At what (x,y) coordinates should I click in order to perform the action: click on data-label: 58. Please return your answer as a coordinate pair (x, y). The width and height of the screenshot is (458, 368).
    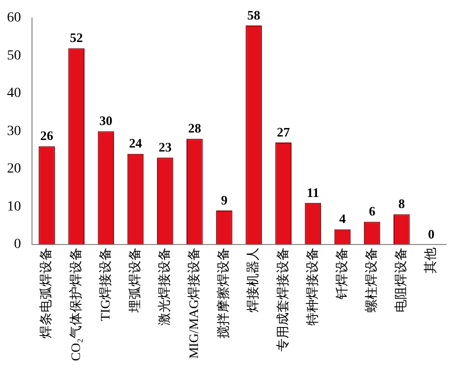
    Looking at the image, I should click on (254, 14).